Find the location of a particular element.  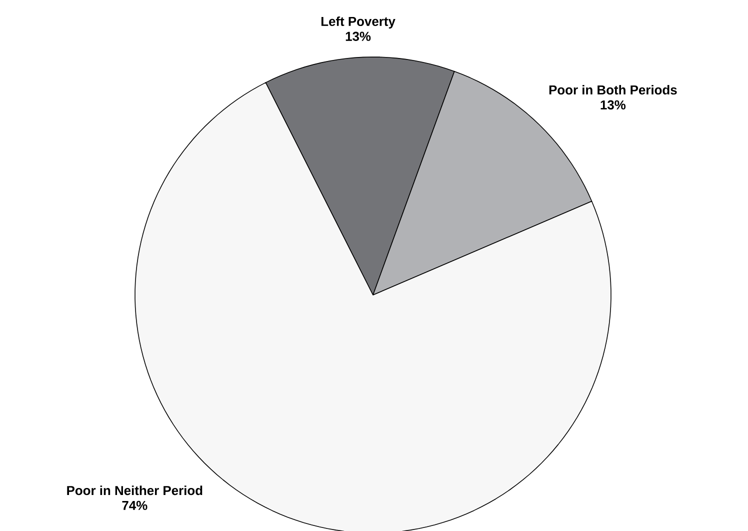

slice-label: Poor in Neither Period is located at coordinates (134, 491).